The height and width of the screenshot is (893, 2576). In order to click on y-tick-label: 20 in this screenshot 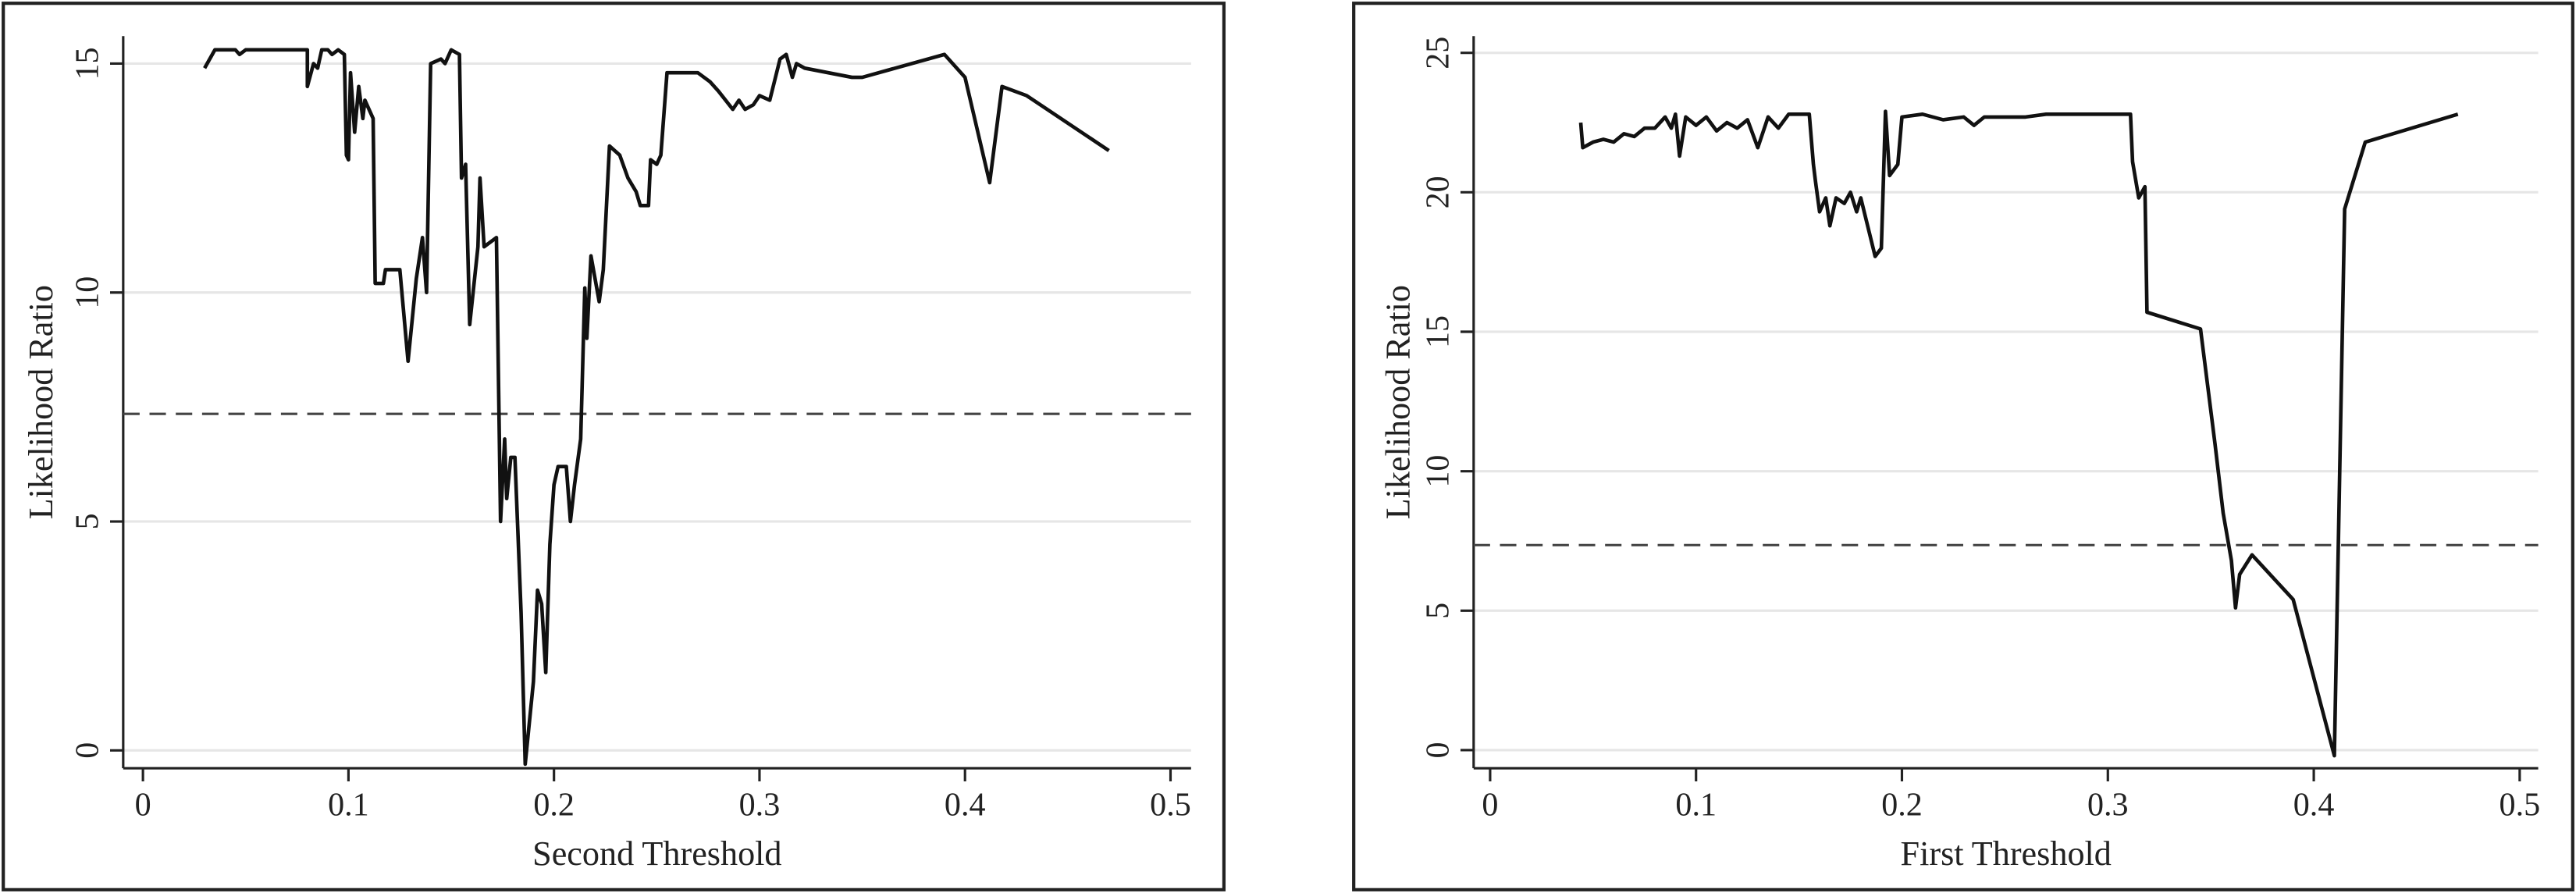, I will do `click(1438, 192)`.